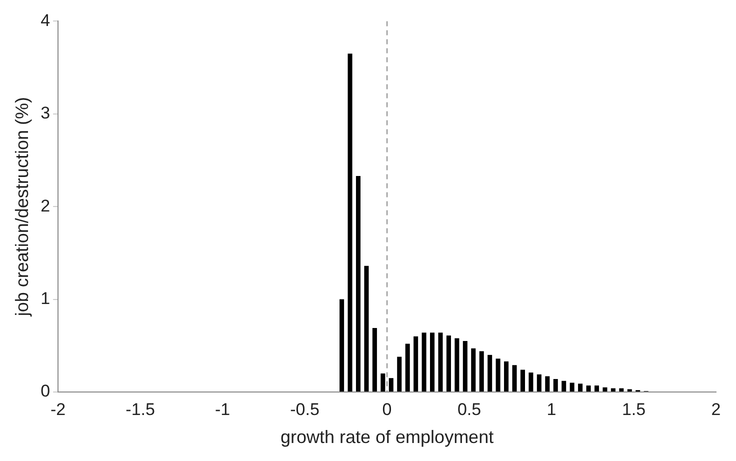 This screenshot has height=461, width=736. Describe the element at coordinates (140, 409) in the screenshot. I see `x-tick-label: -1.5` at that location.